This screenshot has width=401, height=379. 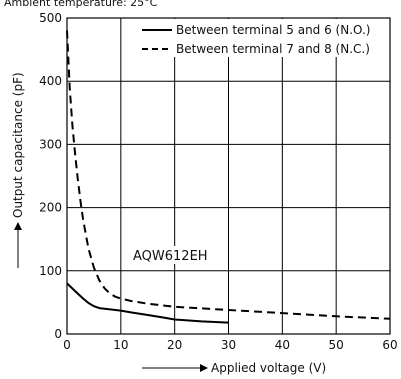 I want to click on y-axis-label: Output capacitance (pF), so click(x=18, y=145).